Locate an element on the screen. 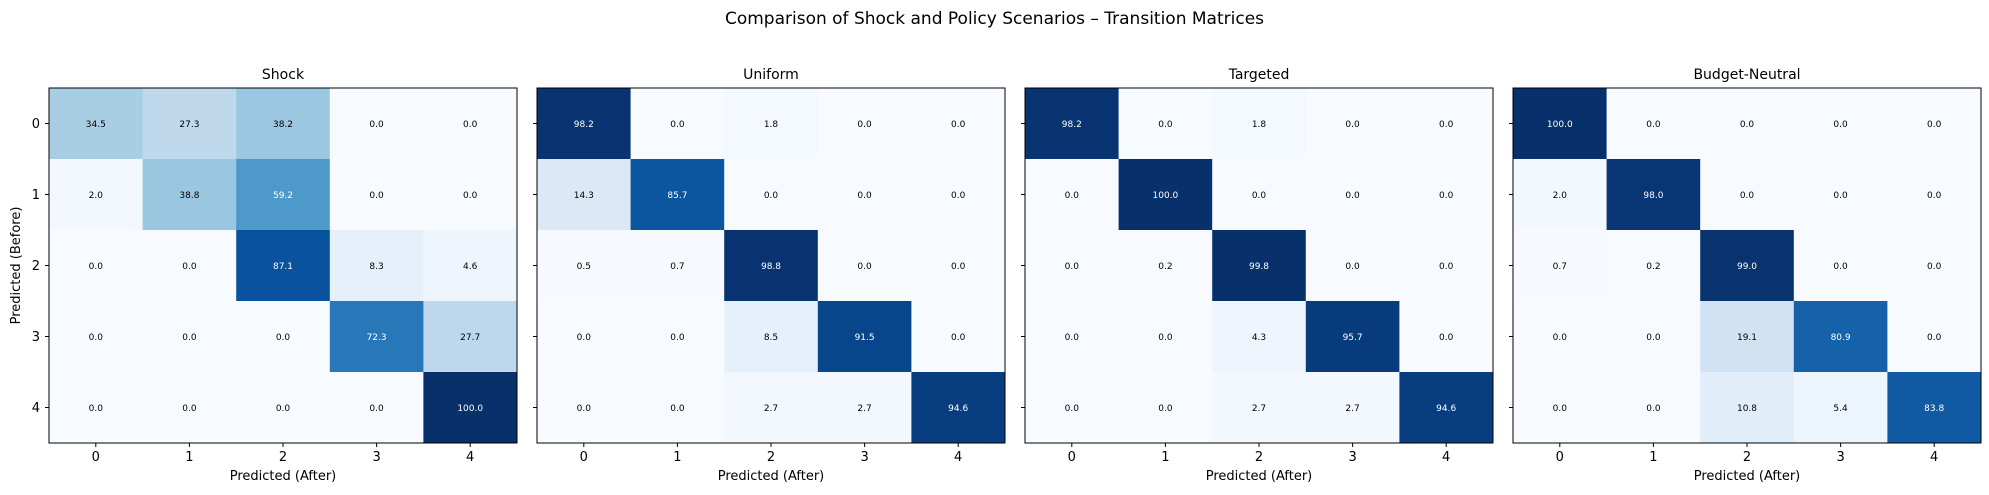 This screenshot has width=1989, height=495. cell-value-label: 34.5 is located at coordinates (96, 125).